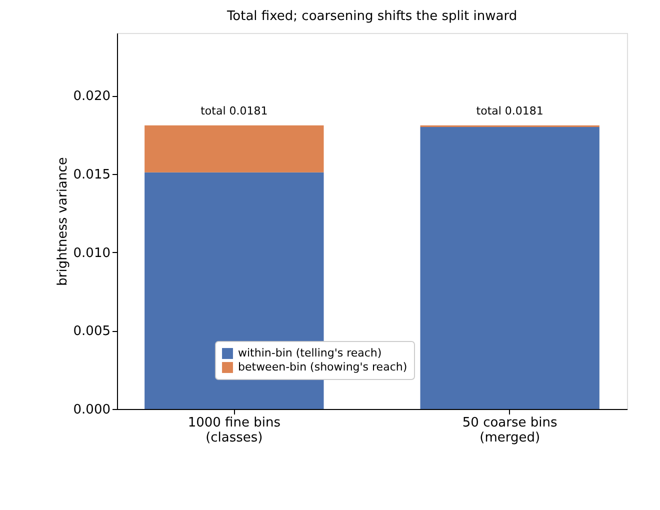 Image resolution: width=660 pixels, height=510 pixels. I want to click on y-tick-label: 0.000, so click(91, 410).